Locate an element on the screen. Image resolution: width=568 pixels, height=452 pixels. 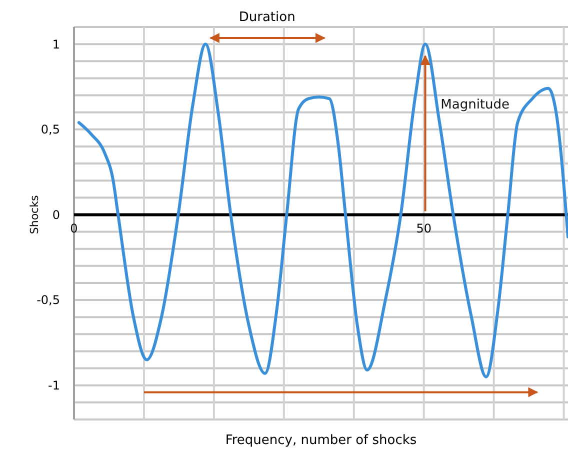
y-tick-label: 1 is located at coordinates (56, 44).